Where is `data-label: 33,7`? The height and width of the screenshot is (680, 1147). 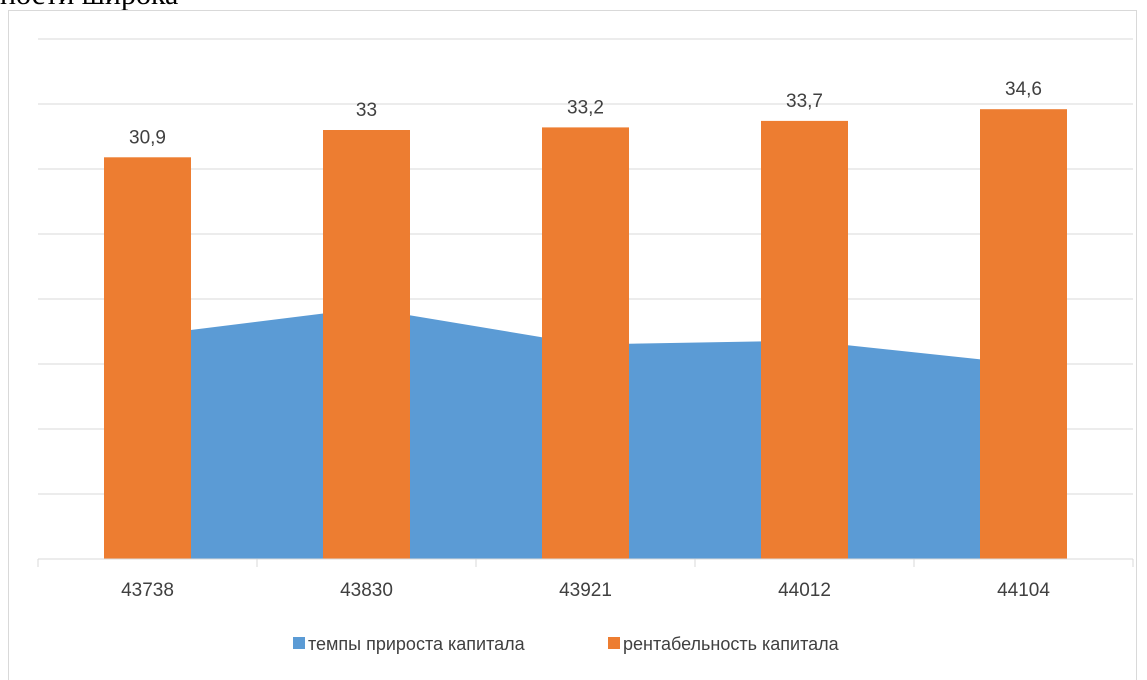
data-label: 33,7 is located at coordinates (804, 101).